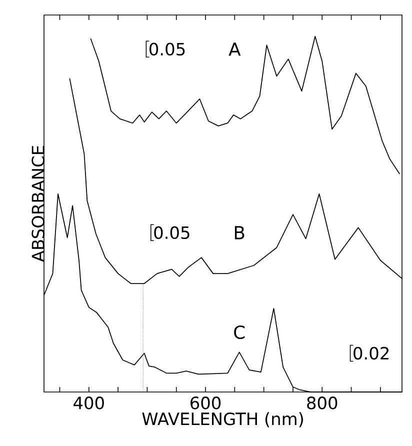 This screenshot has height=446, width=412. What do you see at coordinates (239, 233) in the screenshot?
I see `series-label: B` at bounding box center [239, 233].